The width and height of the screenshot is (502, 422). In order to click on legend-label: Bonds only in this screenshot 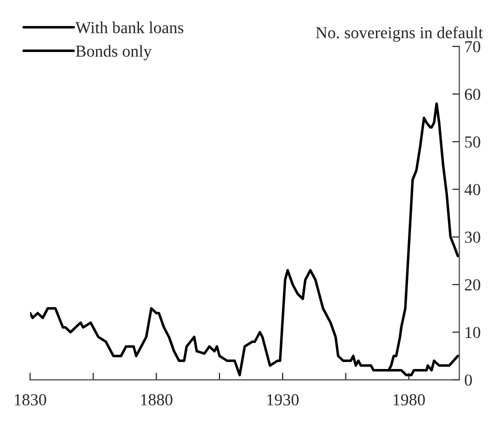, I will do `click(114, 52)`.